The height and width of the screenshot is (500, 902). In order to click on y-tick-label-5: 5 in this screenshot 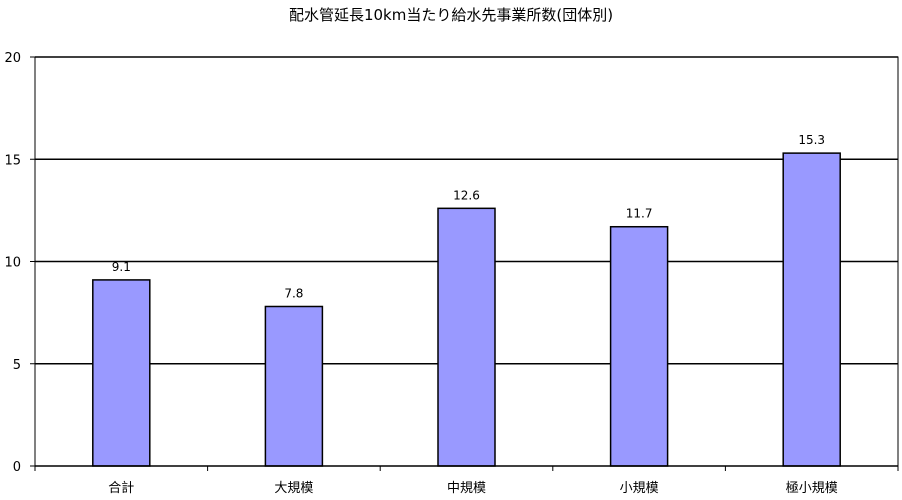, I will do `click(17, 365)`.